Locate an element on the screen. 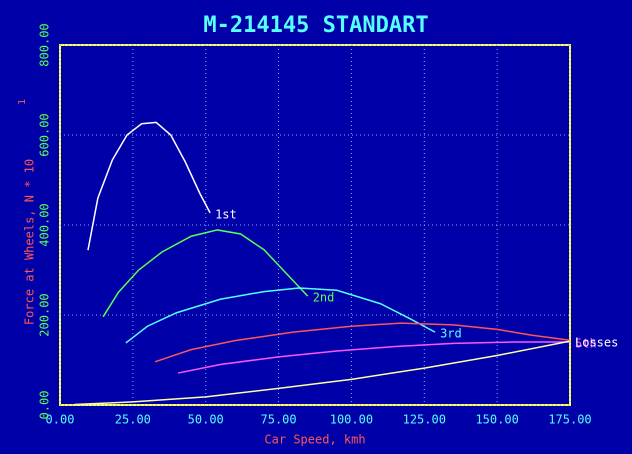 This screenshot has height=454, width=632. y-axis-label-exponent: 1 is located at coordinates (22, 102).